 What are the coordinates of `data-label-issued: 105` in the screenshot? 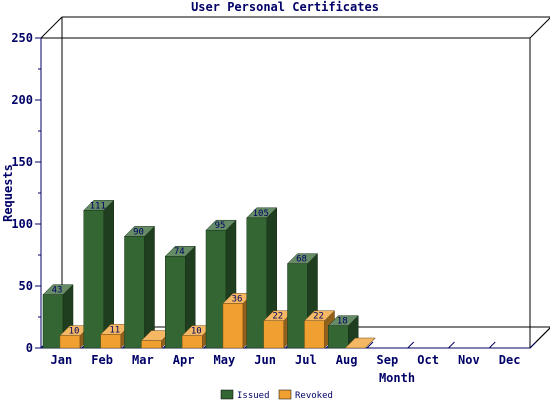 It's located at (261, 214).